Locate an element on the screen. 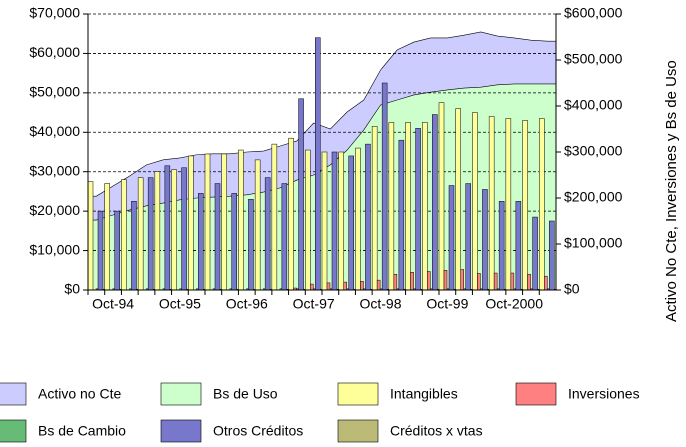 The image size is (686, 447). legend-label: Bs de Uso is located at coordinates (245, 394).